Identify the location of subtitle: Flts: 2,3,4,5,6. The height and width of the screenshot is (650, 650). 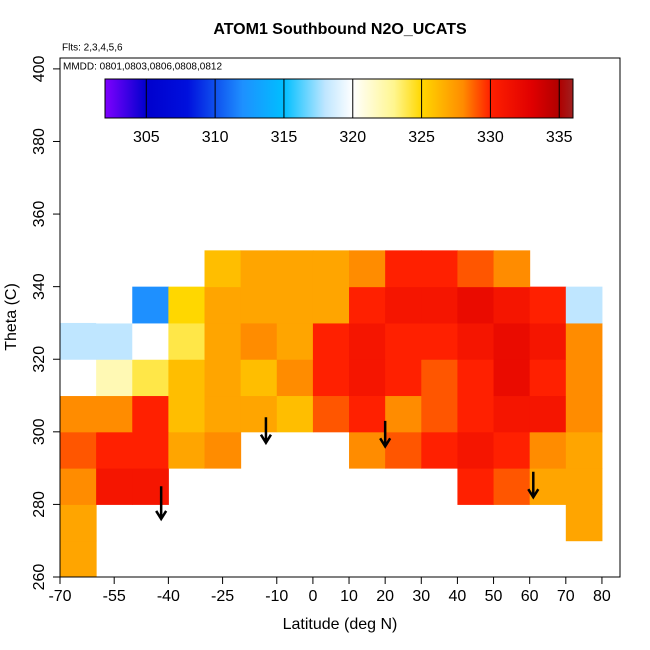
(92, 48).